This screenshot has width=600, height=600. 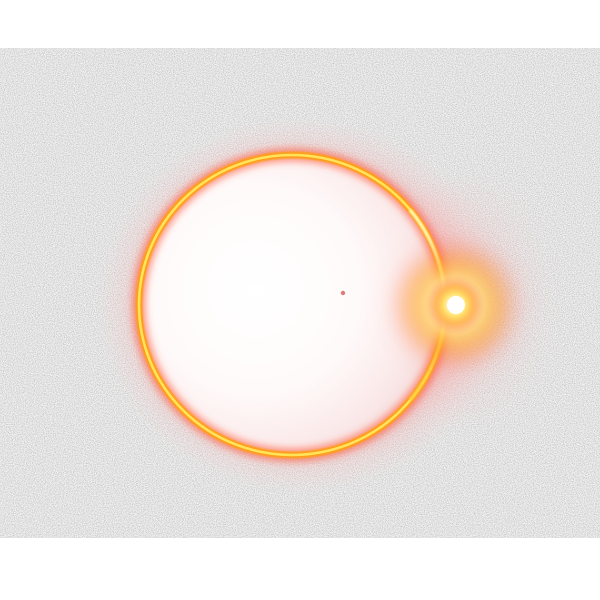 What do you see at coordinates (455, 305) in the screenshot?
I see `lens-flare` at bounding box center [455, 305].